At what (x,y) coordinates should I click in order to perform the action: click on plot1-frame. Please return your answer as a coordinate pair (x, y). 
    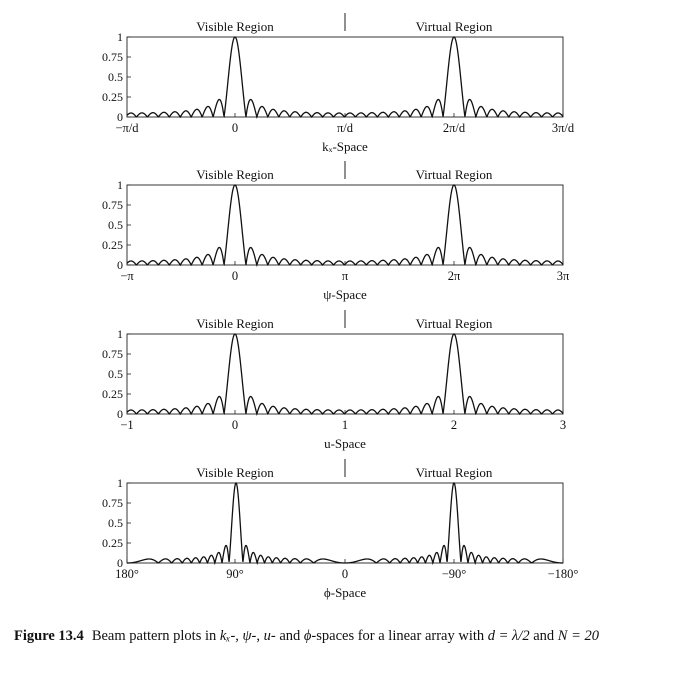
    Looking at the image, I should click on (345, 77).